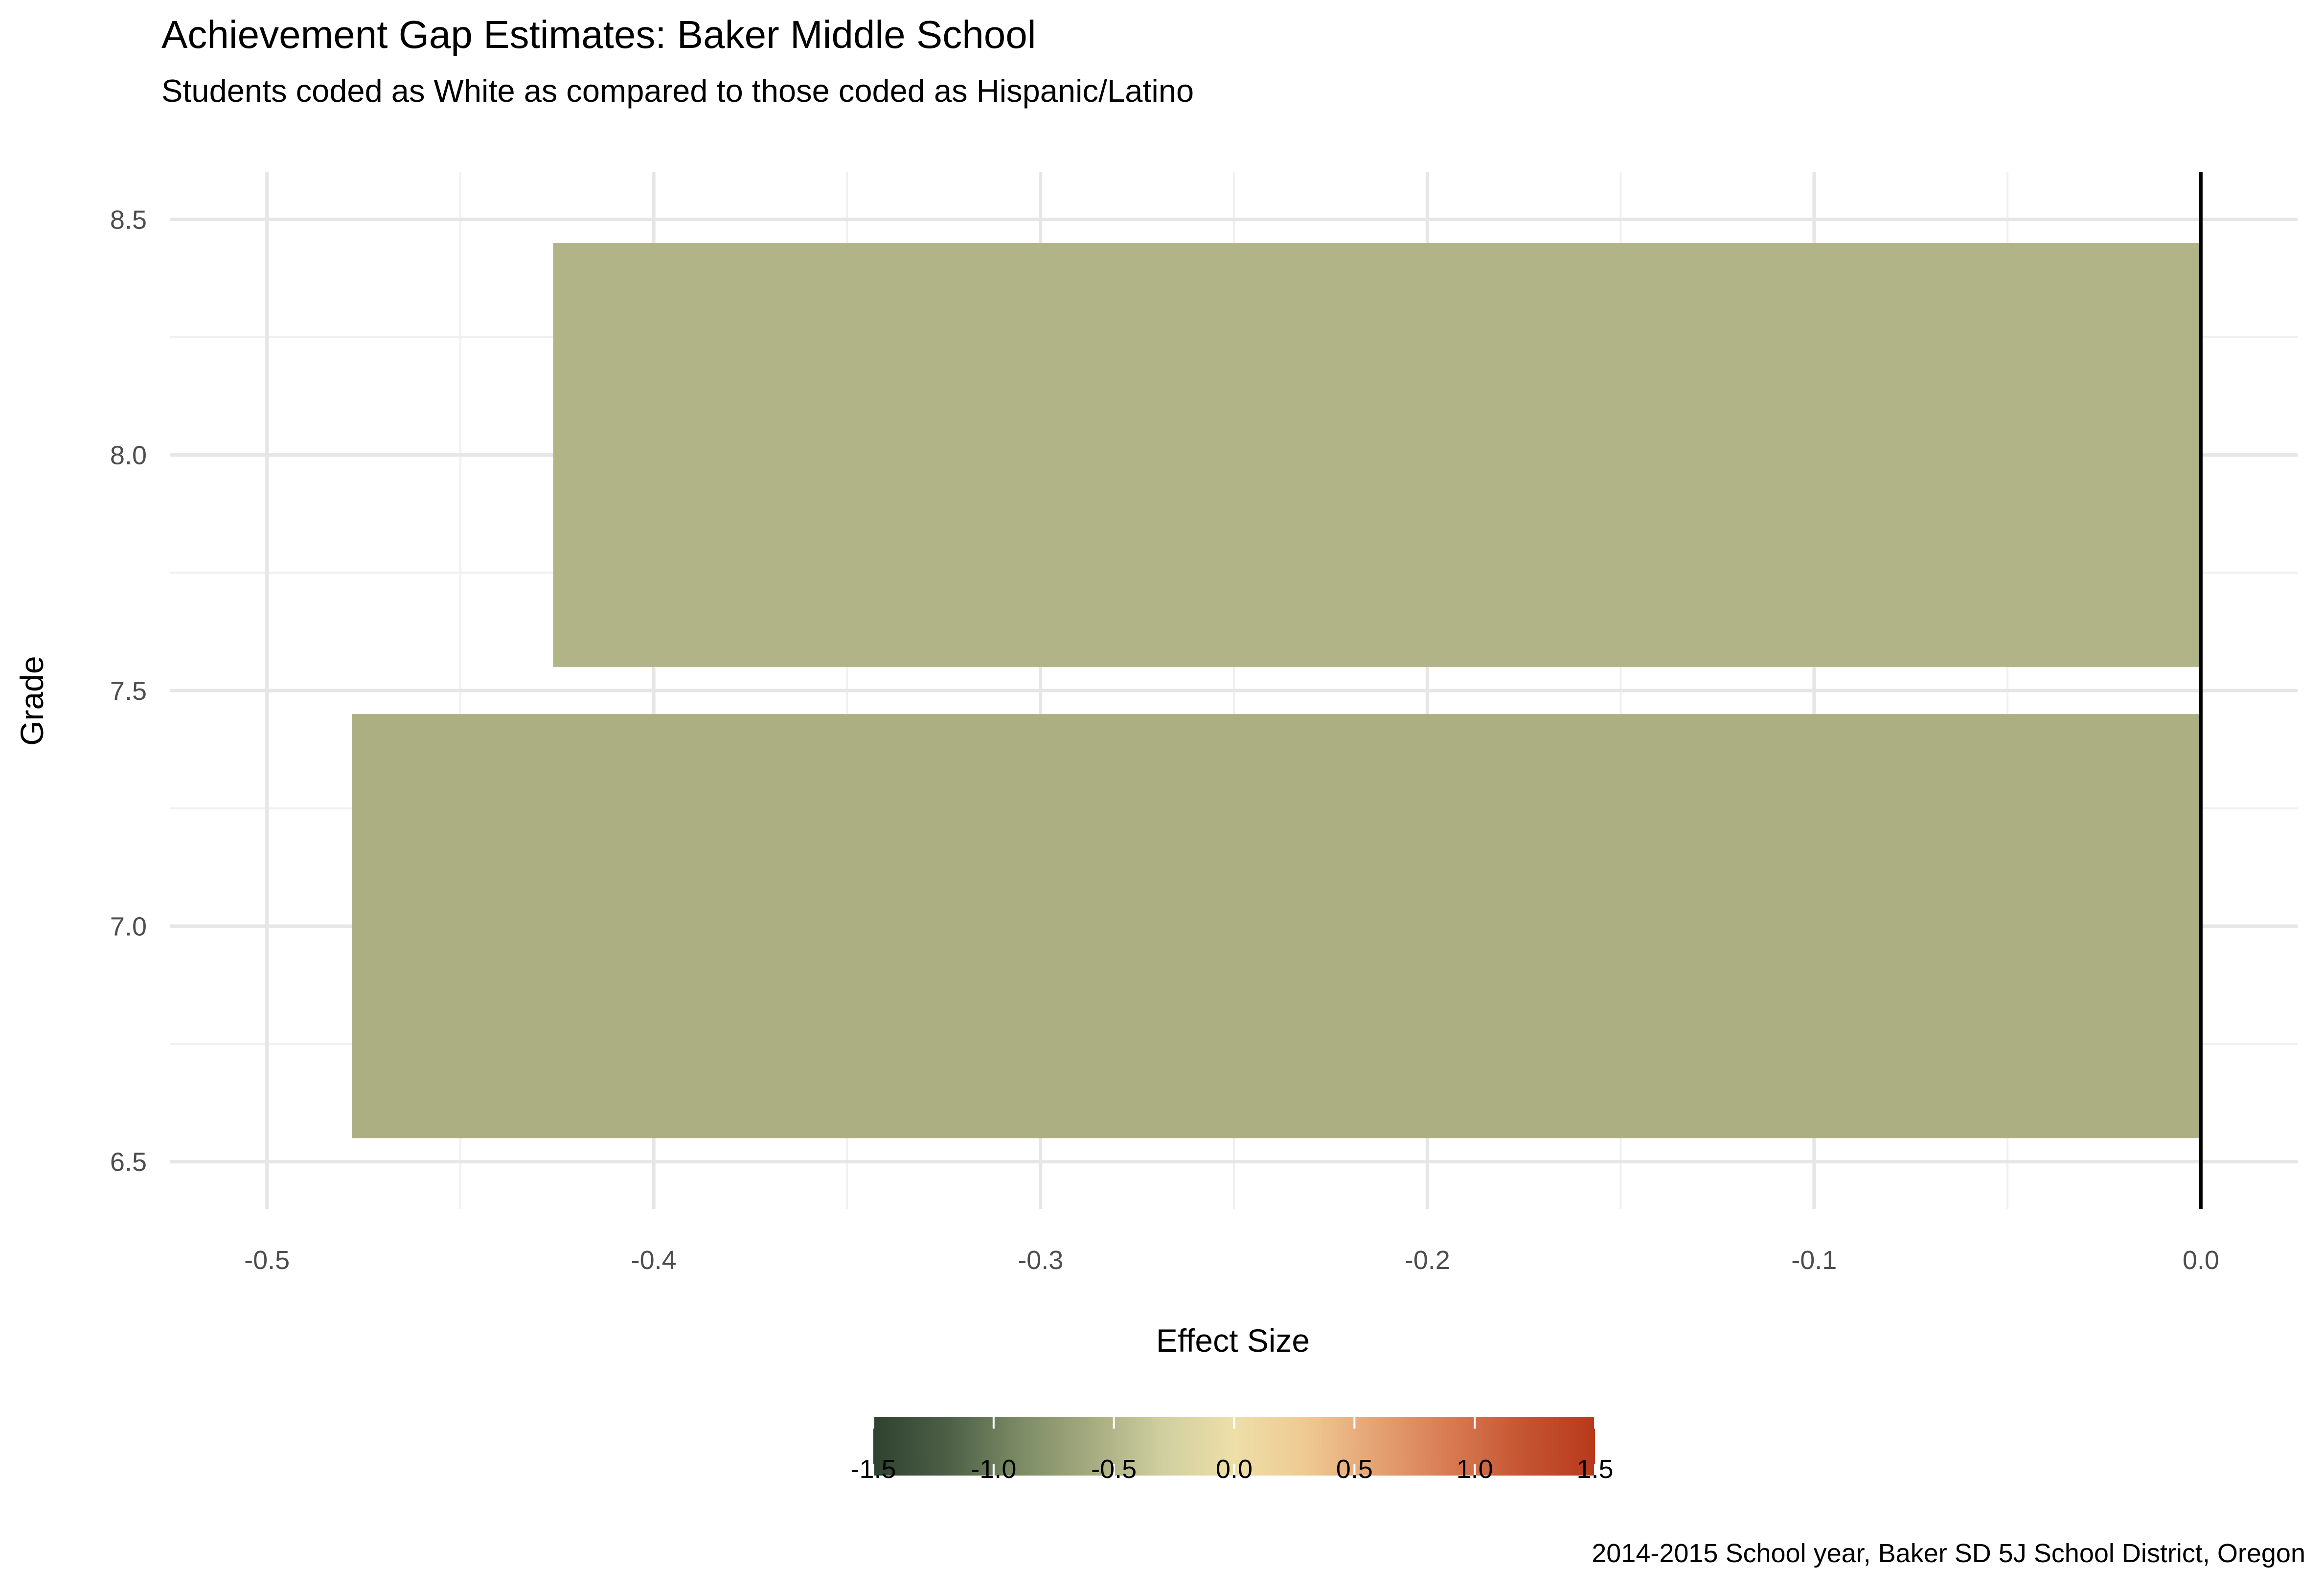 The image size is (2324, 1593). What do you see at coordinates (1233, 1340) in the screenshot?
I see `x-axis-title: Effect Size` at bounding box center [1233, 1340].